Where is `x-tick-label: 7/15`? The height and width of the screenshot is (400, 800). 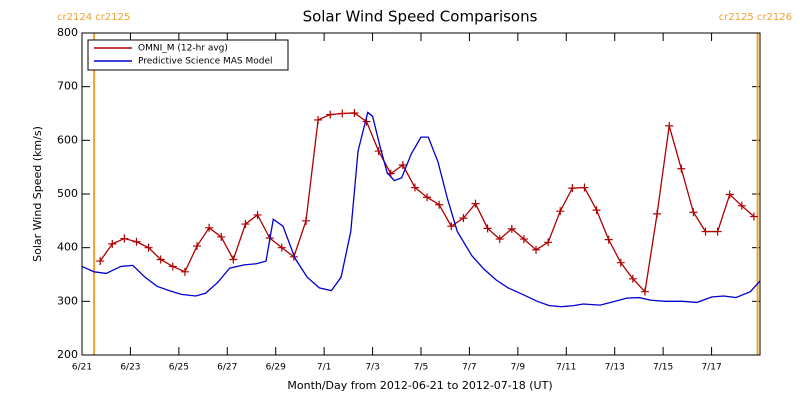 x-tick-label: 7/15 is located at coordinates (663, 368).